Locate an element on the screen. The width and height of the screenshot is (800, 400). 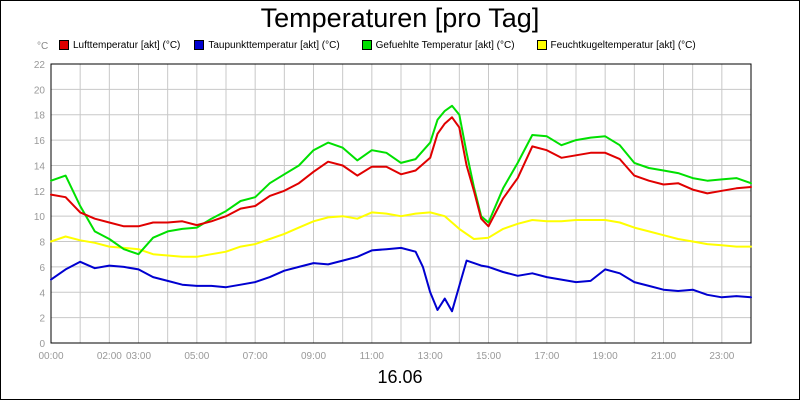
x-tick-label: 11:00 is located at coordinates (372, 356).